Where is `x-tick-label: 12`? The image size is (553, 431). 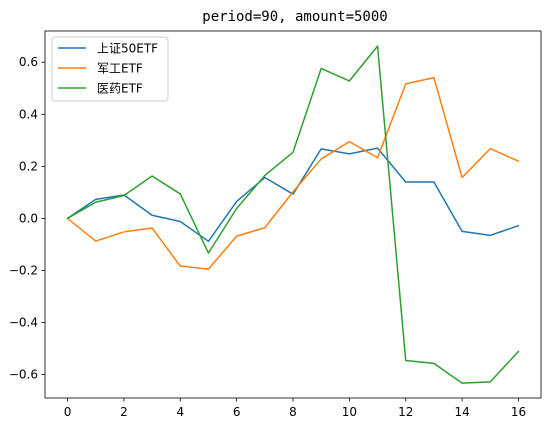 x-tick-label: 12 is located at coordinates (405, 412).